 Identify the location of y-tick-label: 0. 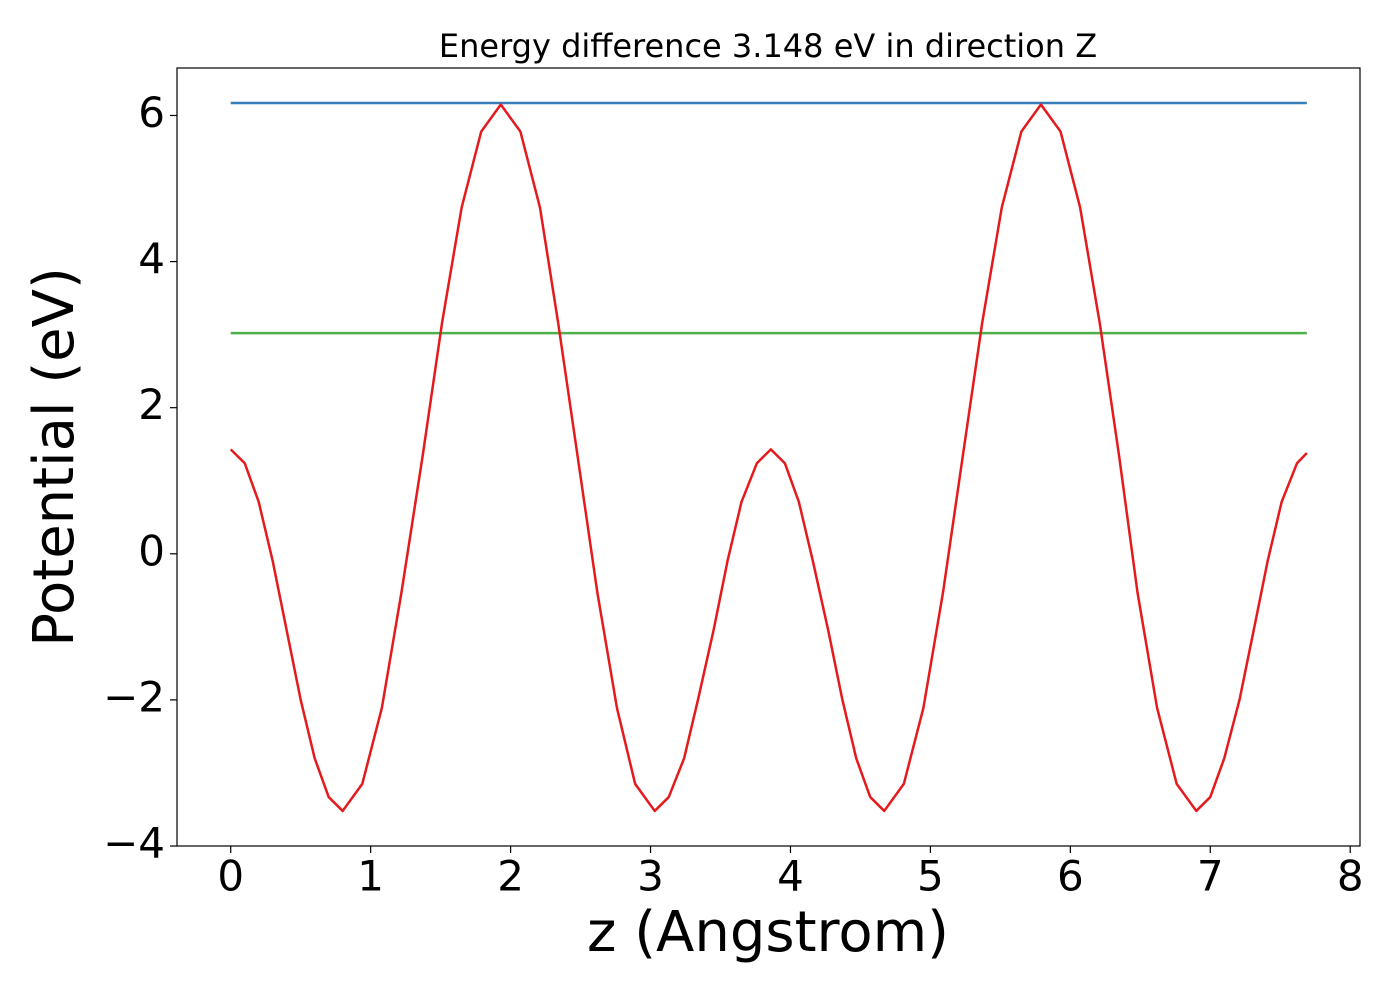
(151, 550).